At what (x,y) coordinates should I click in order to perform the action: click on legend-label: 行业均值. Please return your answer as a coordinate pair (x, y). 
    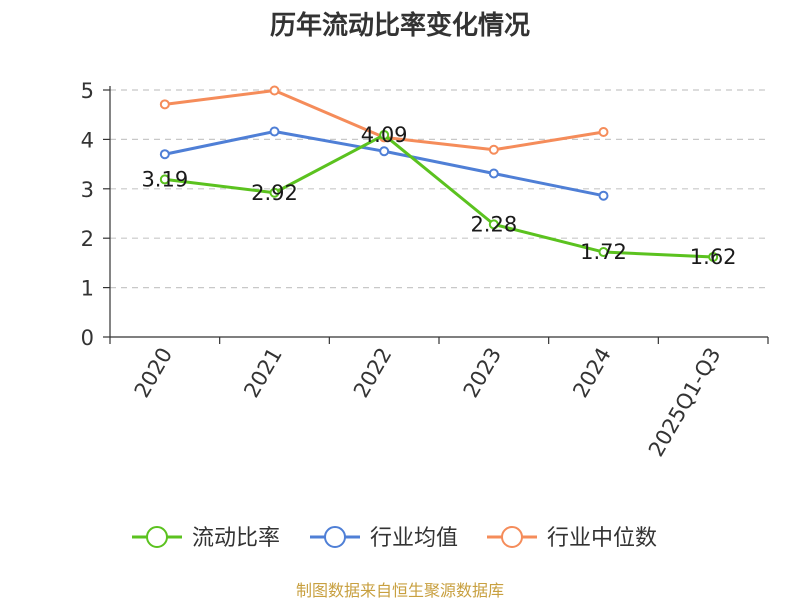
    Looking at the image, I should click on (414, 538).